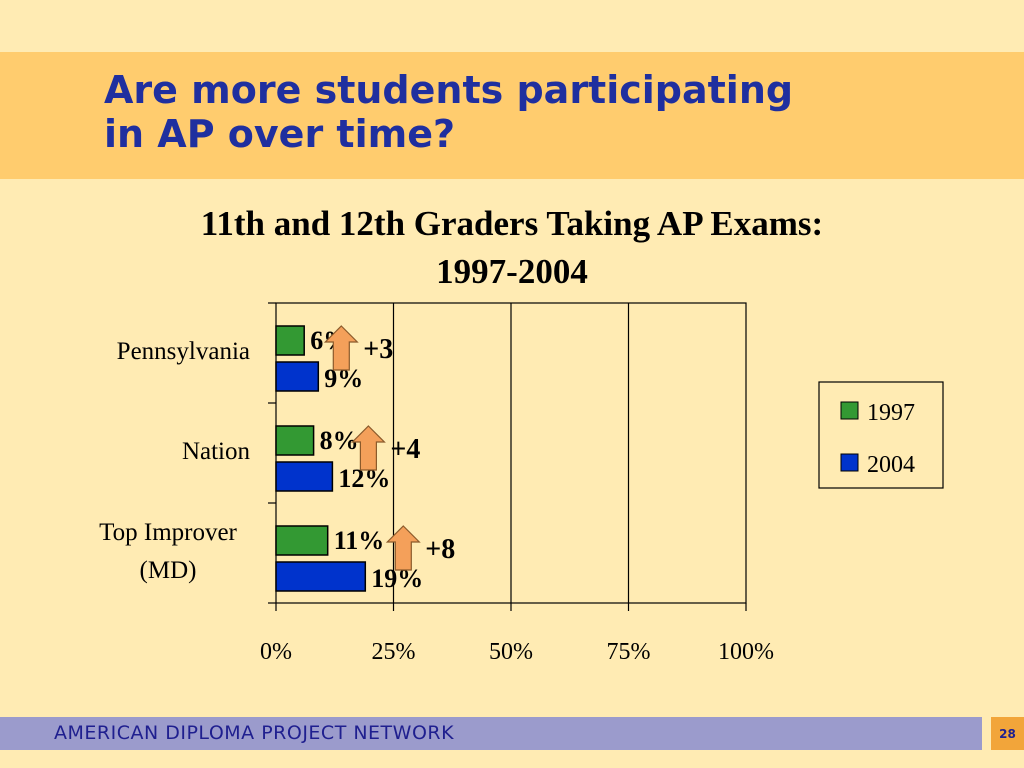 The width and height of the screenshot is (1024, 768). What do you see at coordinates (378, 349) in the screenshot?
I see `change-label: +3` at bounding box center [378, 349].